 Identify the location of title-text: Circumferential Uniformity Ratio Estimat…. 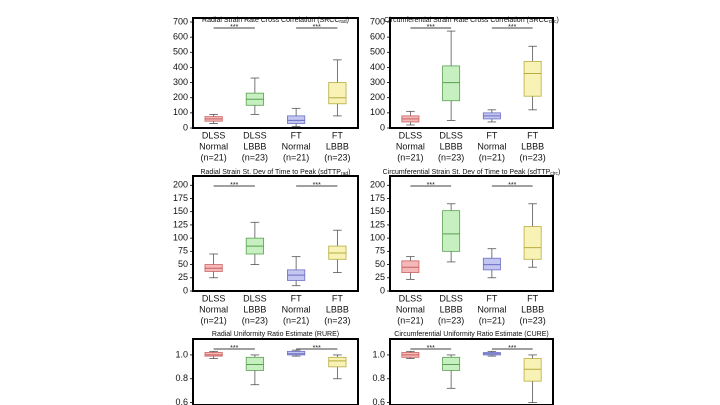
(471, 334).